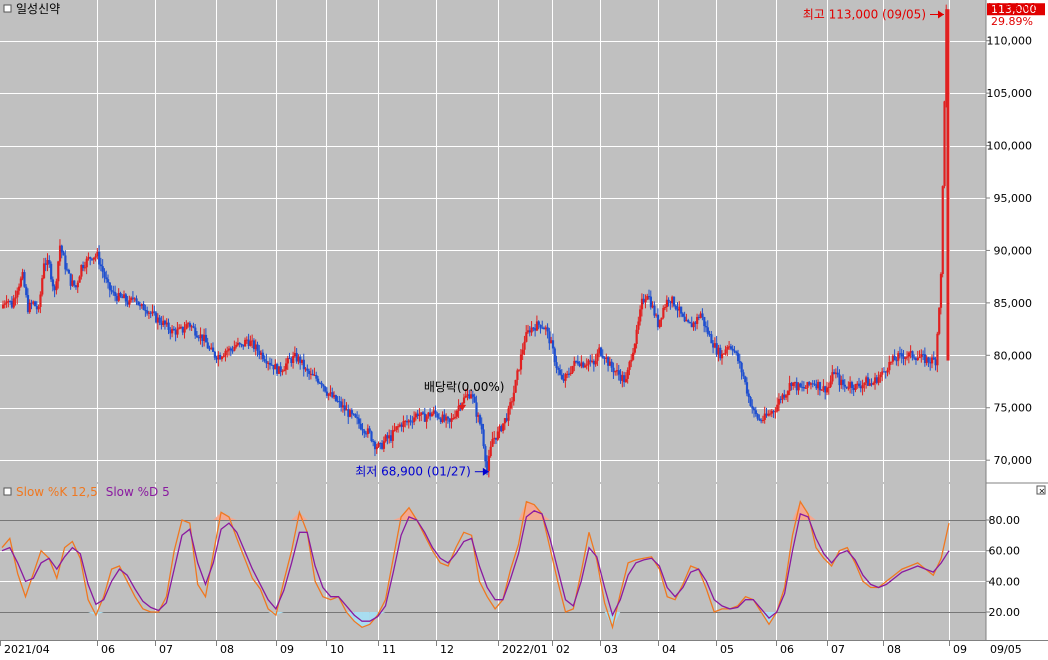 The height and width of the screenshot is (660, 1048). Describe the element at coordinates (1013, 198) in the screenshot. I see `price-tick-label: 95,000` at that location.